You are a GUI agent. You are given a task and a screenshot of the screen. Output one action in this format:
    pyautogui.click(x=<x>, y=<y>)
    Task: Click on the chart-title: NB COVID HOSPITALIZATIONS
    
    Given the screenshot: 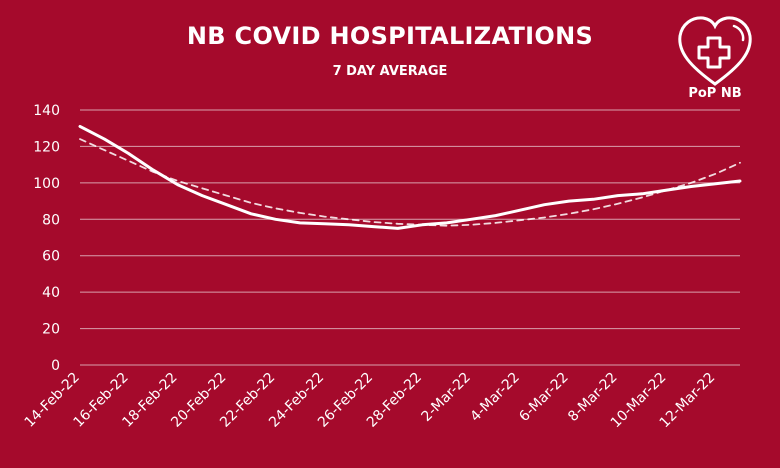 What is the action you would take?
    pyautogui.click(x=390, y=36)
    